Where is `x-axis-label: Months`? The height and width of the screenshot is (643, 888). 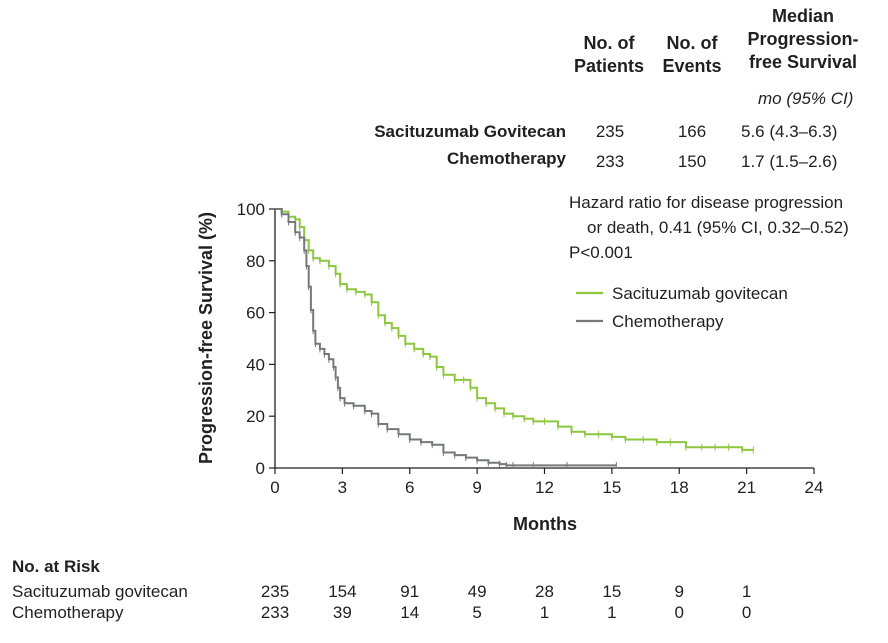 x-axis-label: Months is located at coordinates (545, 524).